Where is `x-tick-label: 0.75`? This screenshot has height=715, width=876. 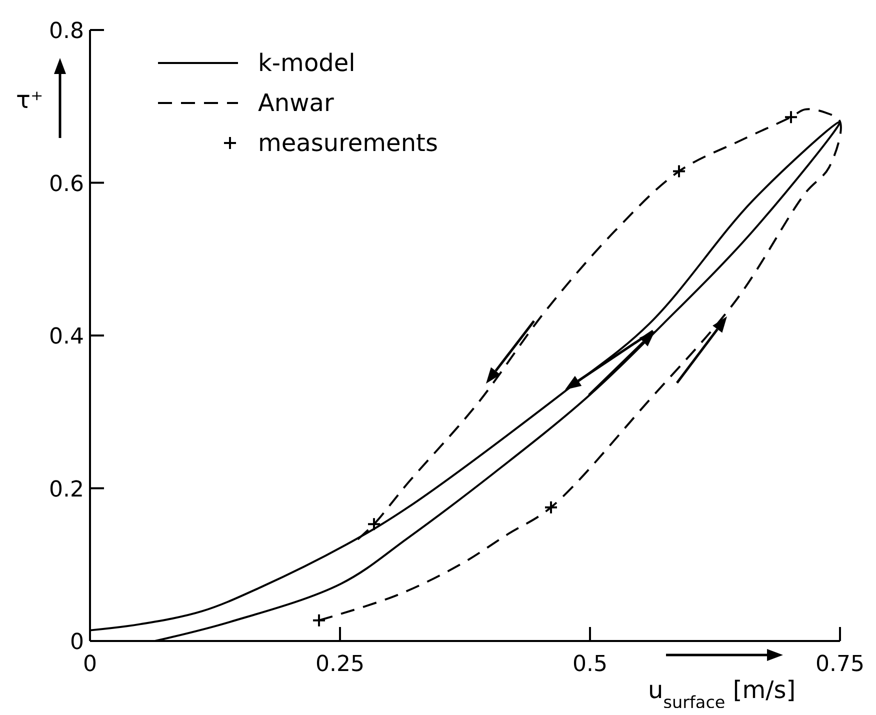
x-tick-label: 0.75 is located at coordinates (840, 664).